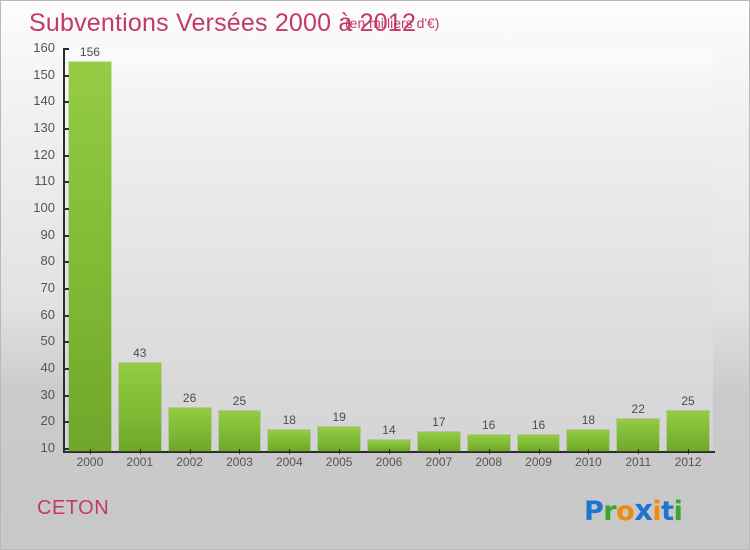 The image size is (750, 550). Describe the element at coordinates (389, 430) in the screenshot. I see `bar-value-label: 14` at that location.